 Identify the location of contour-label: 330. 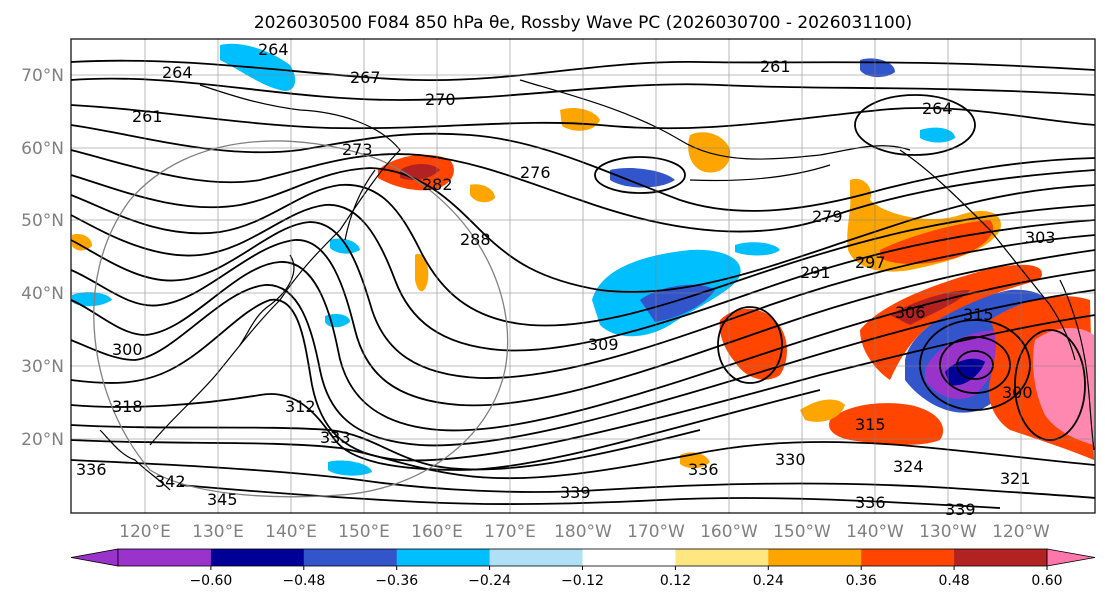
(790, 459).